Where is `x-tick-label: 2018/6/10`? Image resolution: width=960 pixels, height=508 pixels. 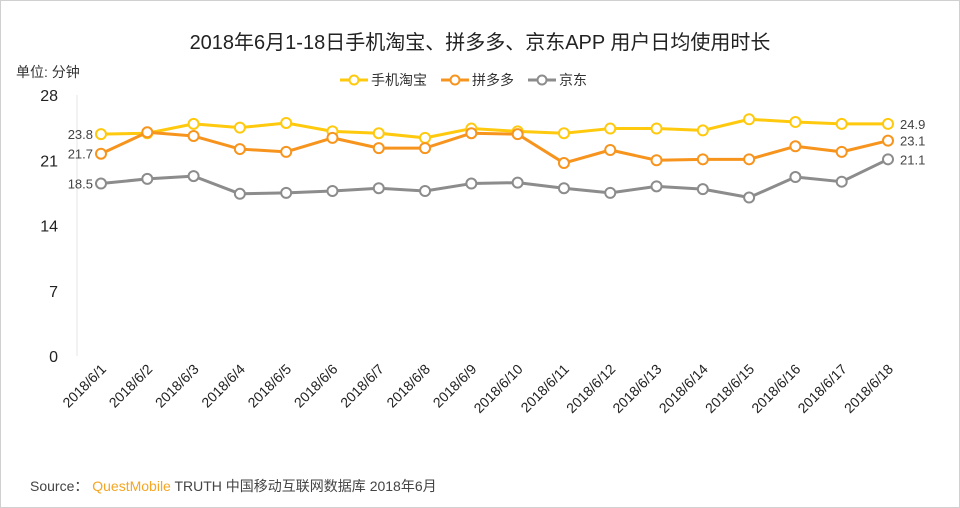
x-tick-label: 2018/6/10 is located at coordinates (498, 389).